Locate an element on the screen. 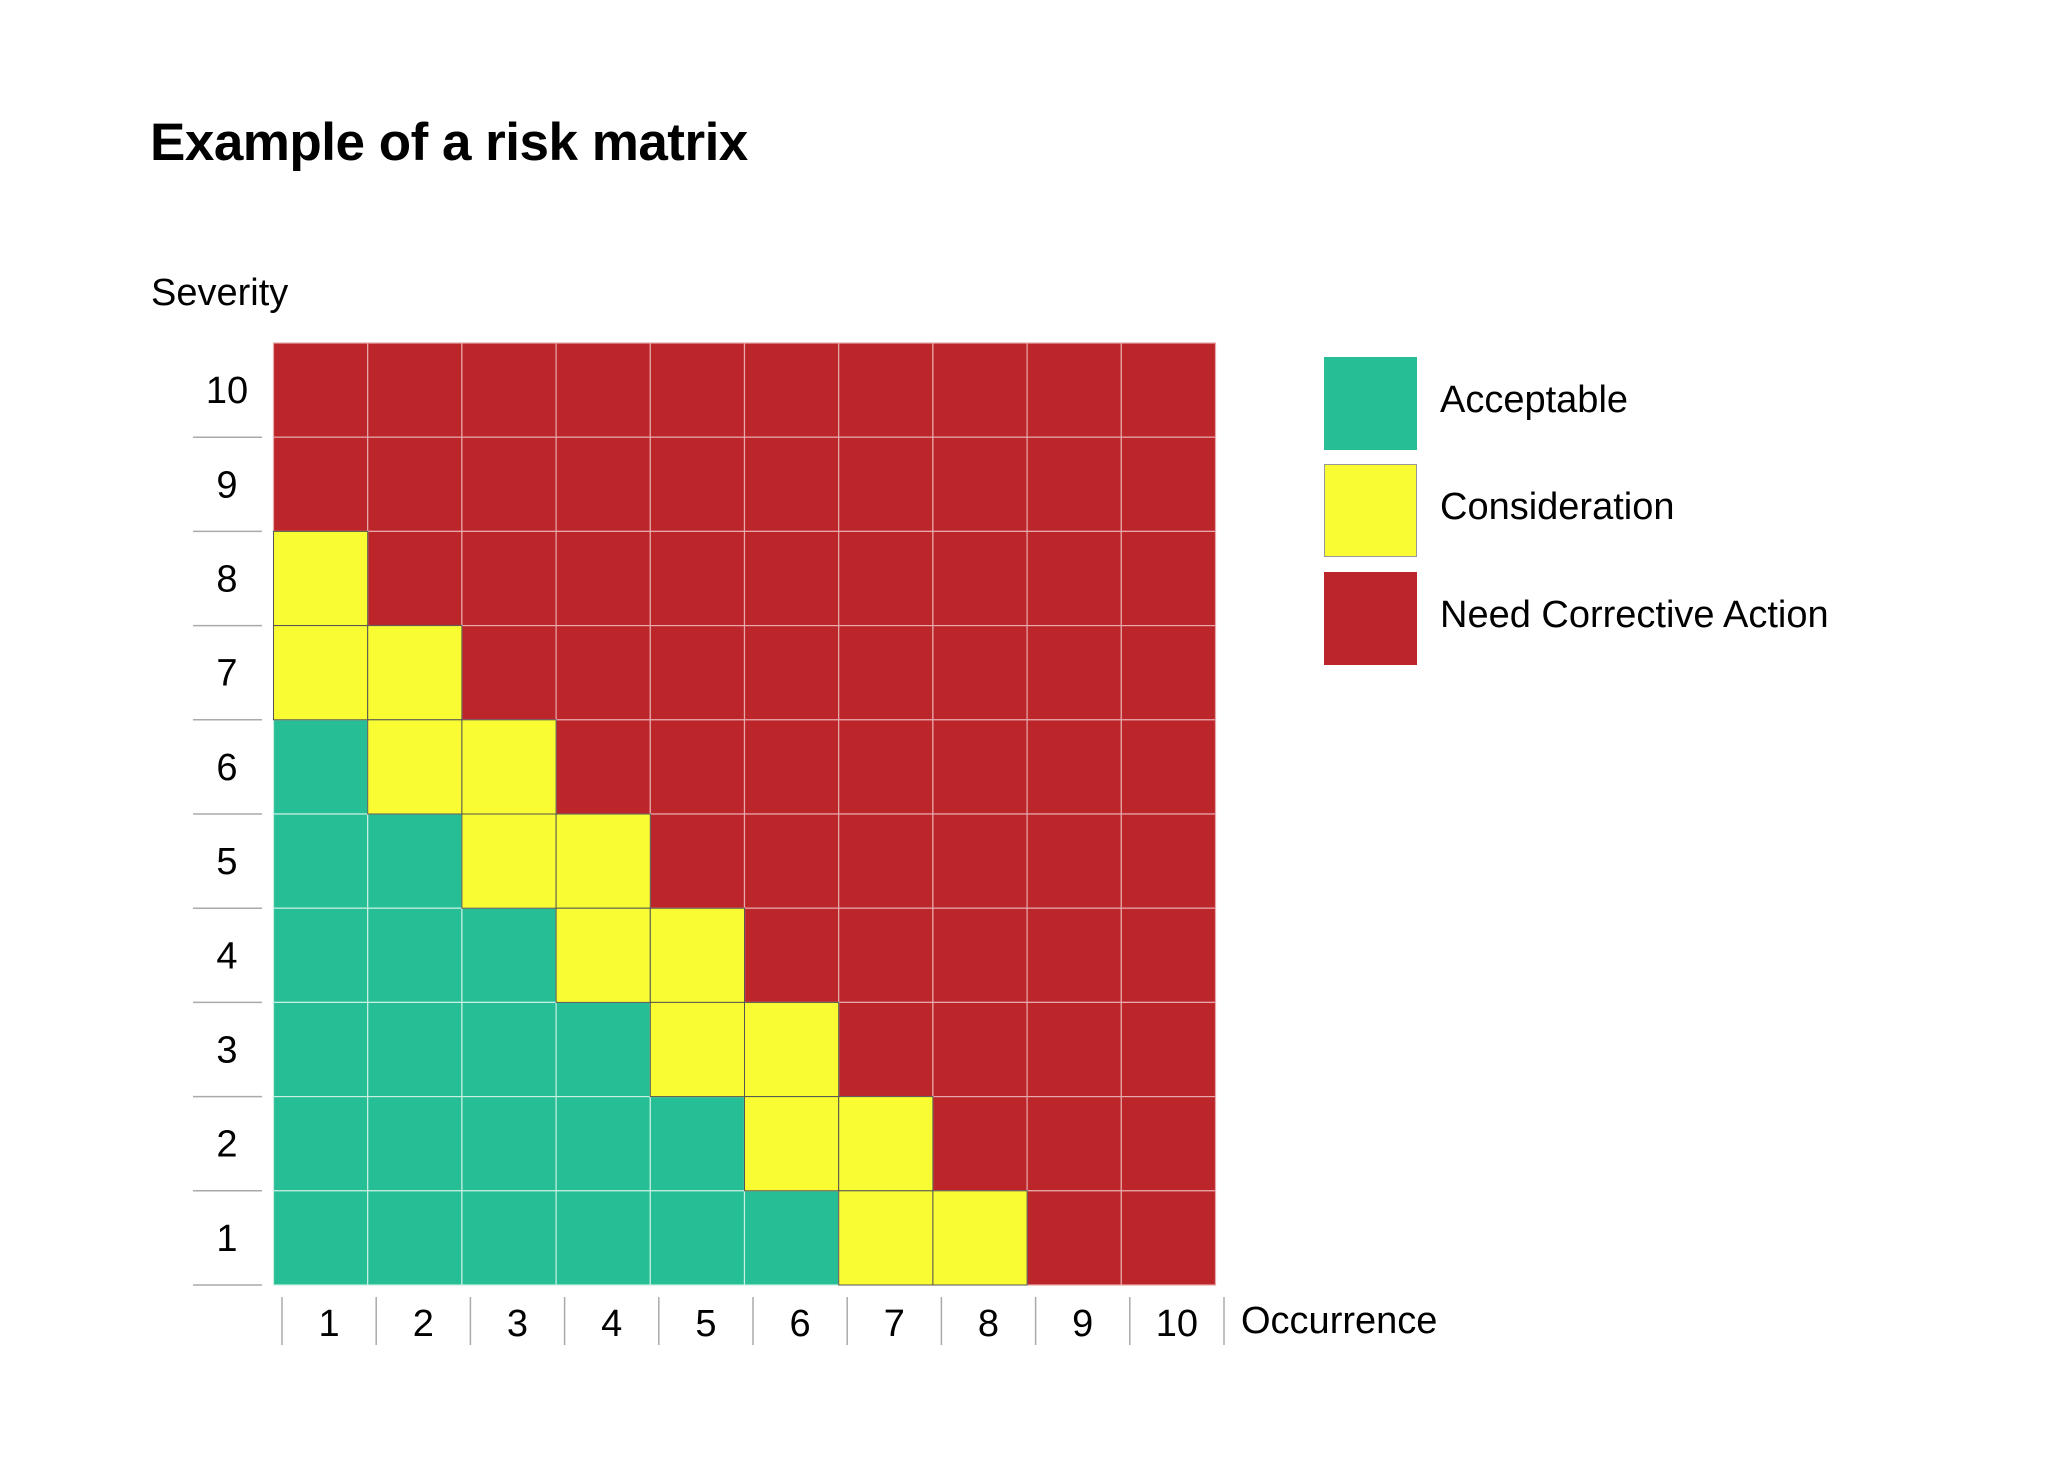  matrix-cell-sev1-occ9 is located at coordinates (1074, 1238).